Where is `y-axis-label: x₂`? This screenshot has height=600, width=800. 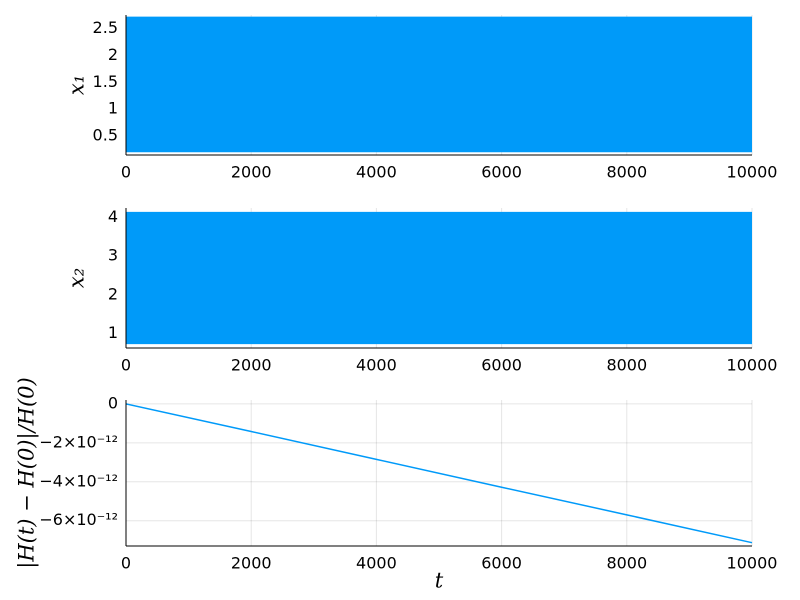 y-axis-label: x₂ is located at coordinates (77, 278).